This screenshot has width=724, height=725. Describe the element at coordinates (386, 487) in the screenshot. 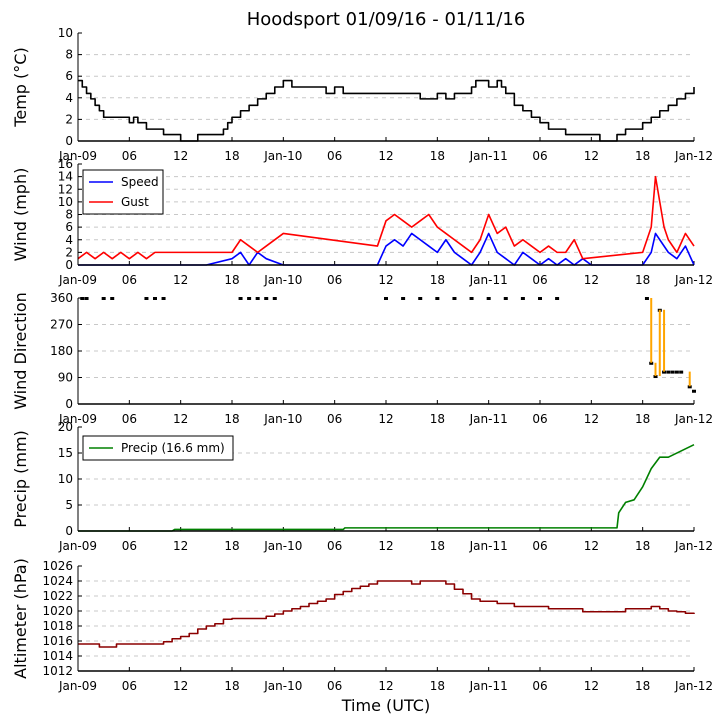

I see `series-line-precip` at that location.